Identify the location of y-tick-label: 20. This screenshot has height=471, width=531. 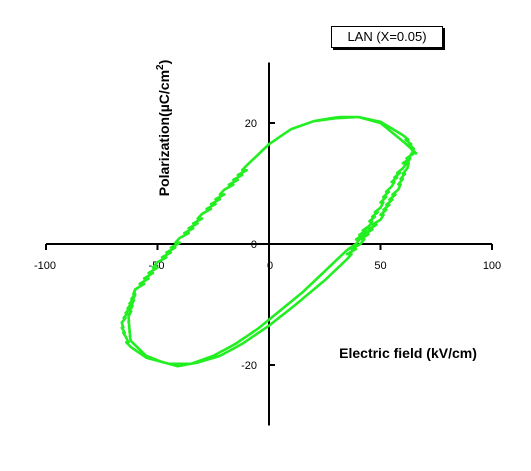
(251, 124).